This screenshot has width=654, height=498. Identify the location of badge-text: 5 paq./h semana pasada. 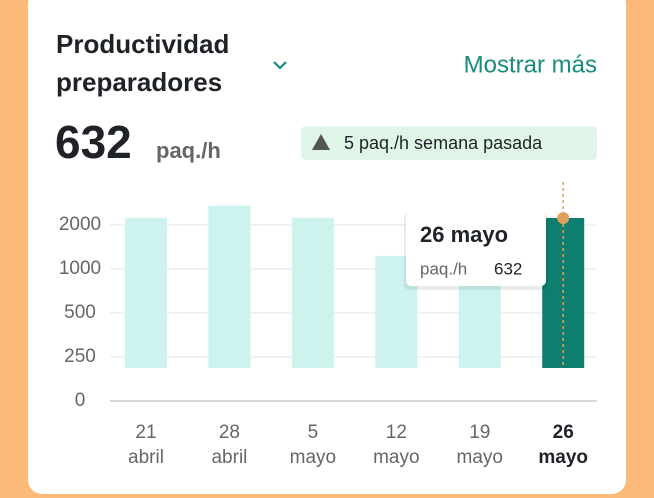
(443, 143).